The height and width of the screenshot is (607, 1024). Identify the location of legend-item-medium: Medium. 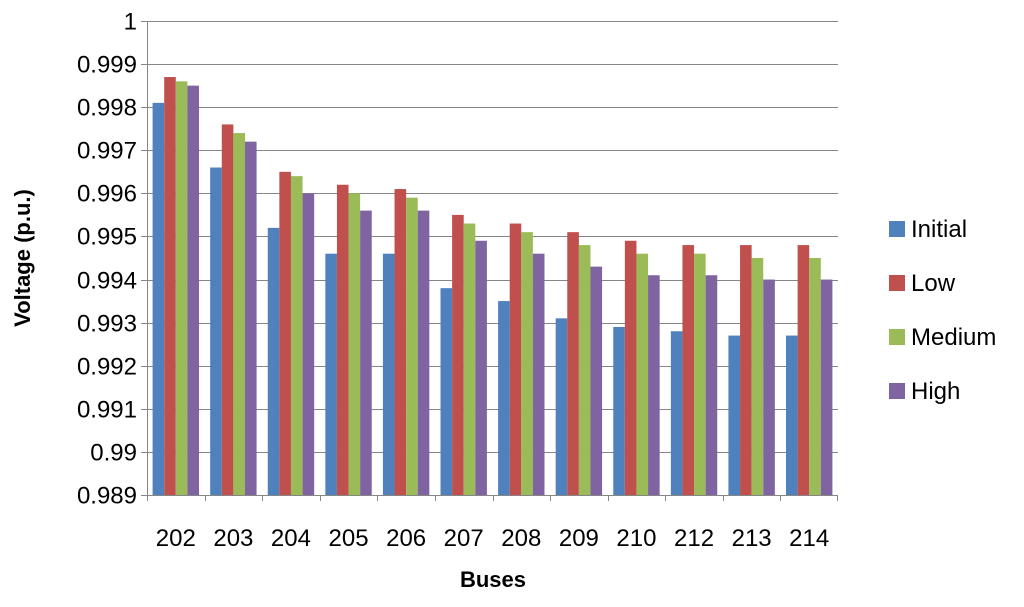
(942, 337).